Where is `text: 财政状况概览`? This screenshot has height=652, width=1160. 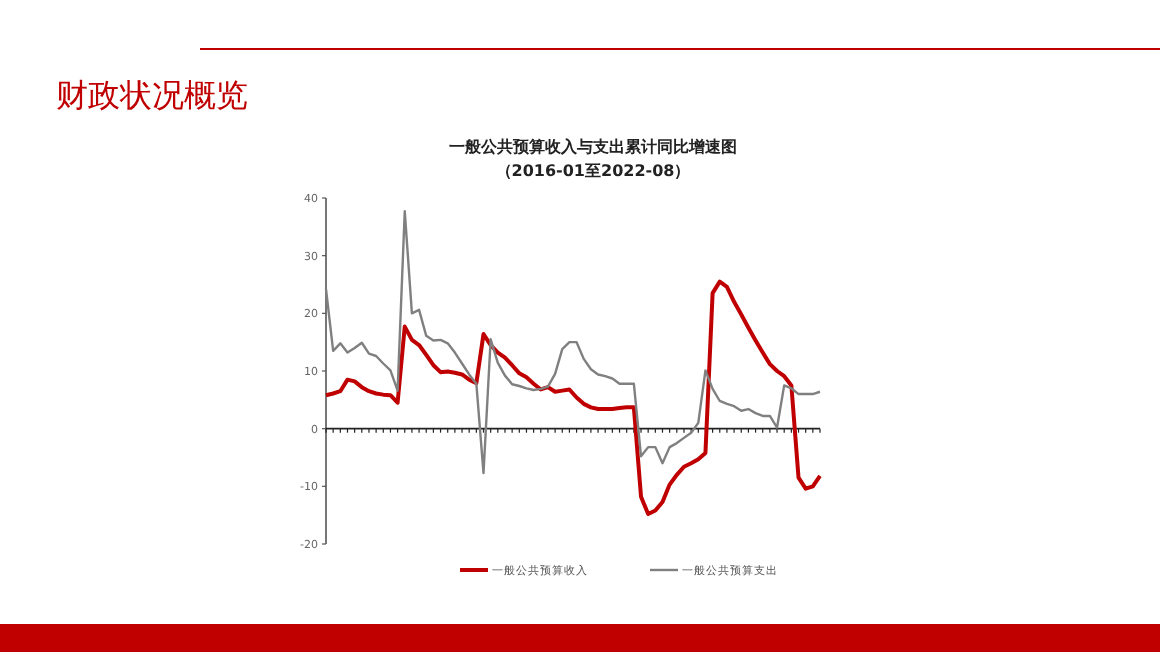 text: 财政状况概览 is located at coordinates (152, 95).